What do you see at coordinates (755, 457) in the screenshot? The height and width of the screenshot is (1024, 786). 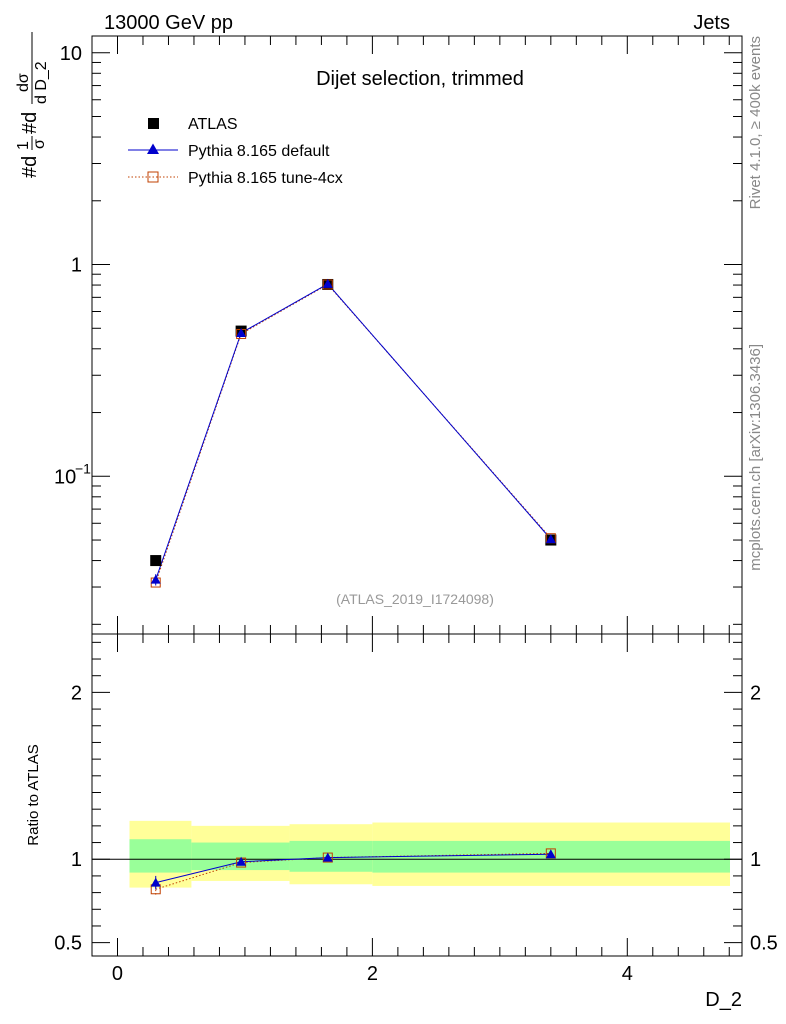 I see `mcplots-label: mcplots.cern.ch [arXiv:1306.3436]` at bounding box center [755, 457].